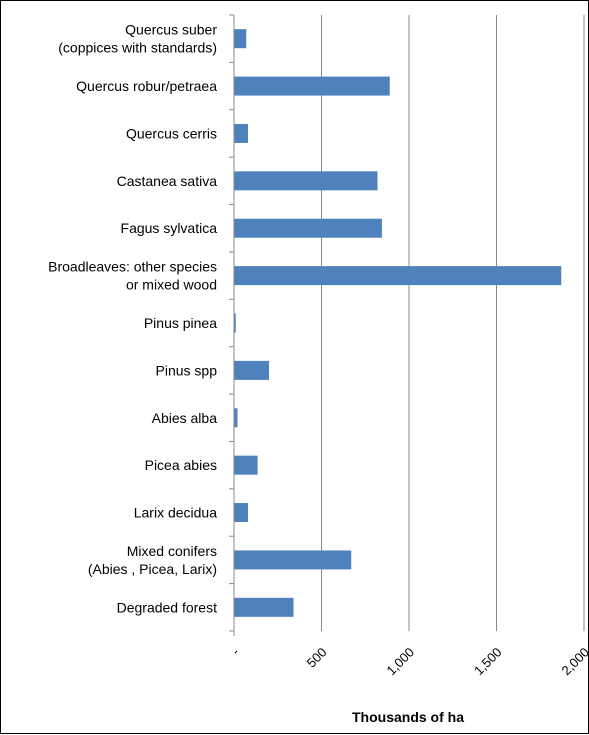  What do you see at coordinates (232, 325) in the screenshot?
I see `axes` at bounding box center [232, 325].